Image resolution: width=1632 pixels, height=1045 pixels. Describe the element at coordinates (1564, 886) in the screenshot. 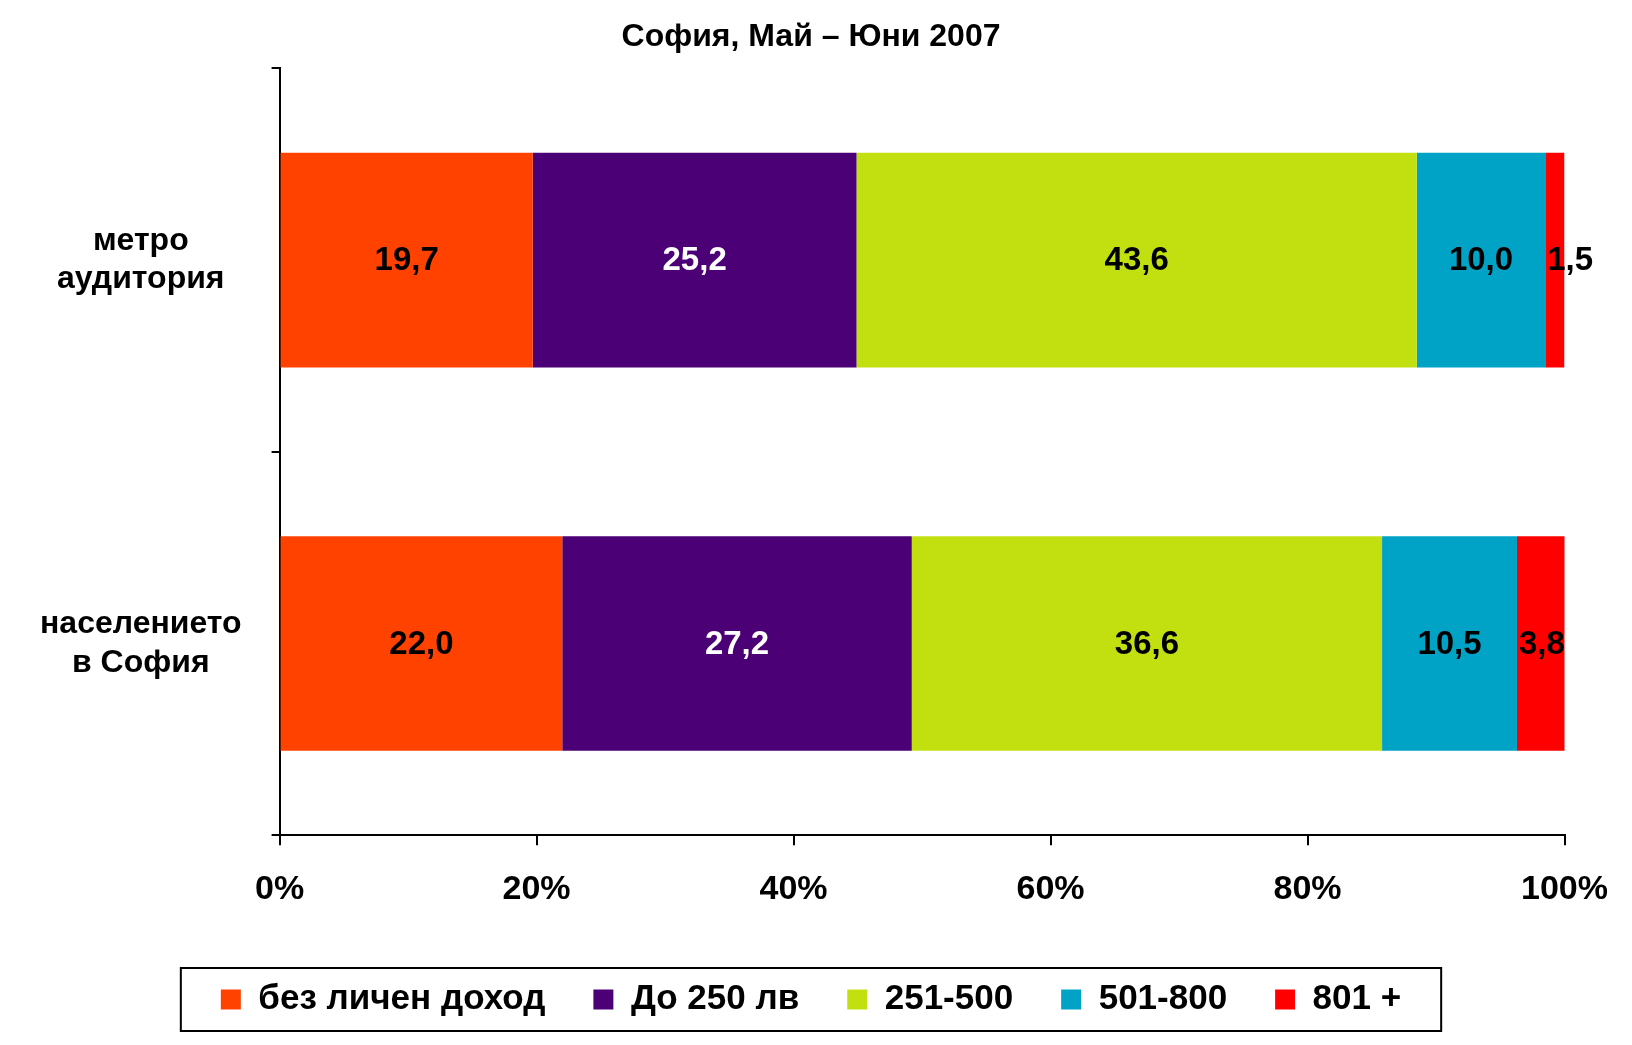

I see `x-tick-label: 100%` at that location.